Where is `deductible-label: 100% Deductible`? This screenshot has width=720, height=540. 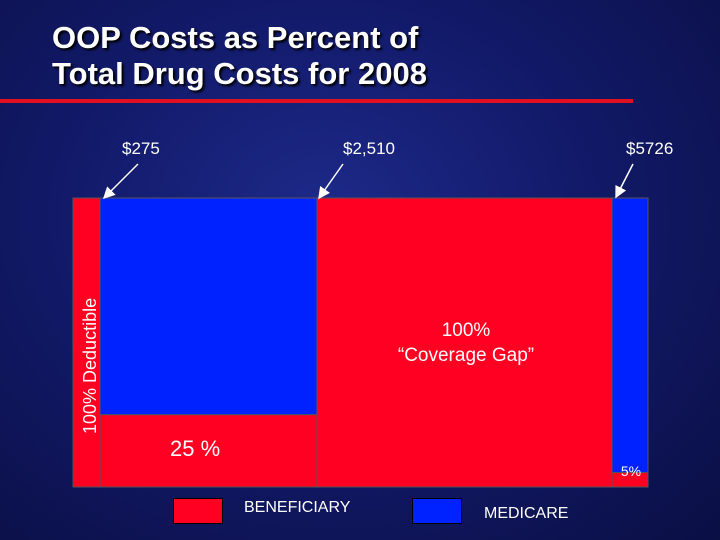 deductible-label: 100% Deductible is located at coordinates (90, 365).